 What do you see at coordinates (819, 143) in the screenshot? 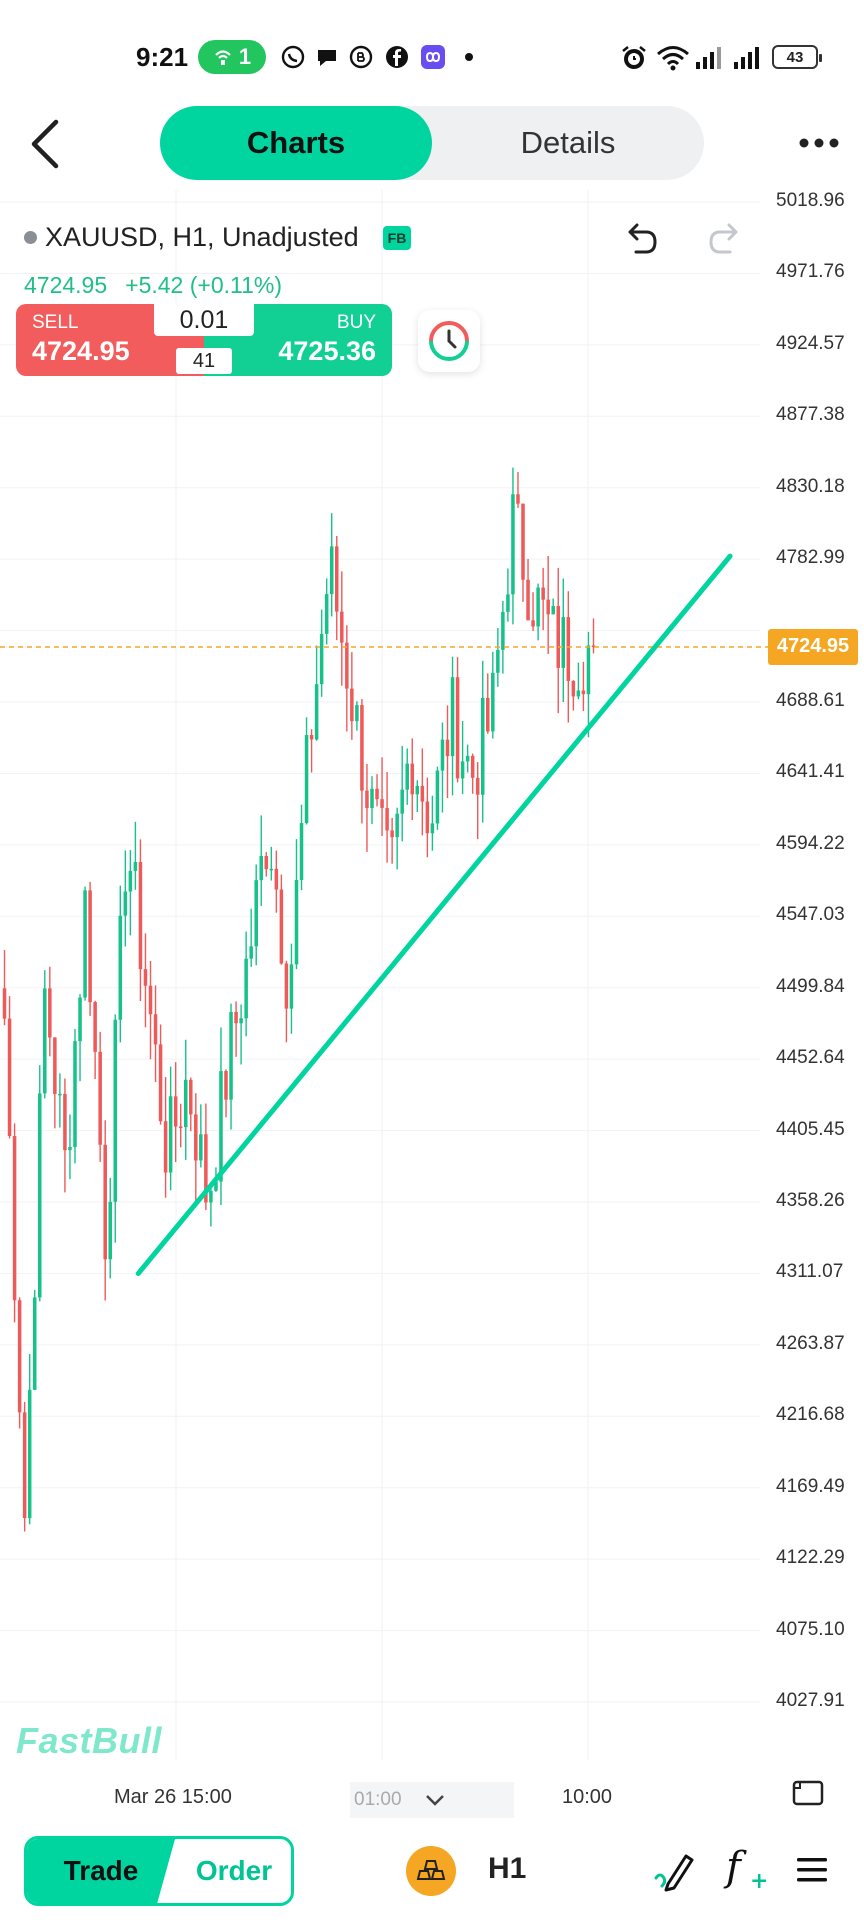
I see `more-options-button` at bounding box center [819, 143].